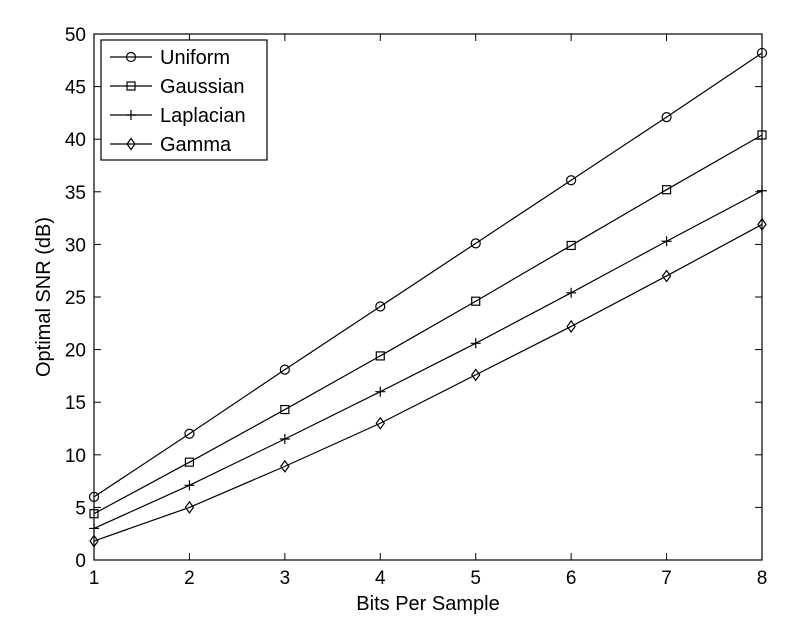 This screenshot has height=623, width=800. I want to click on x-tick-label: 3, so click(285, 578).